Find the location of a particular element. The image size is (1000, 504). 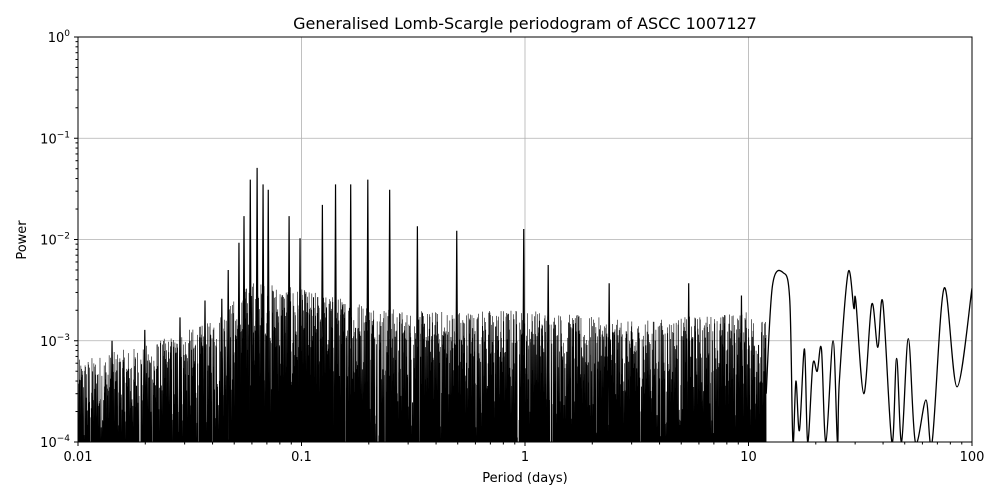

x-tick-label: 100 is located at coordinates (972, 457).